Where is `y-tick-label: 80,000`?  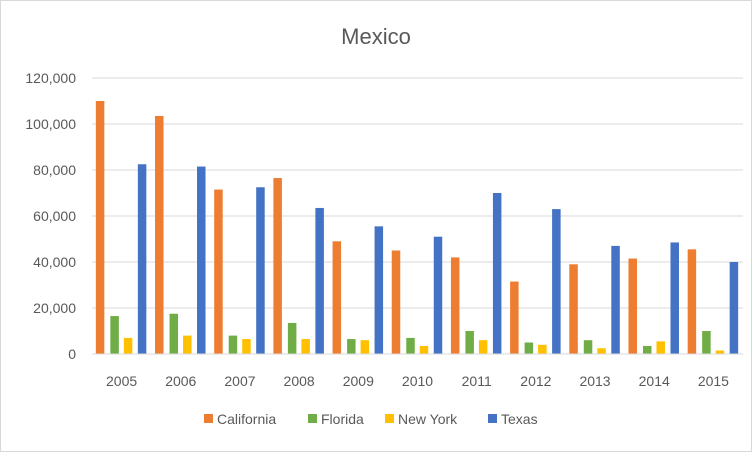 y-tick-label: 80,000 is located at coordinates (54, 170).